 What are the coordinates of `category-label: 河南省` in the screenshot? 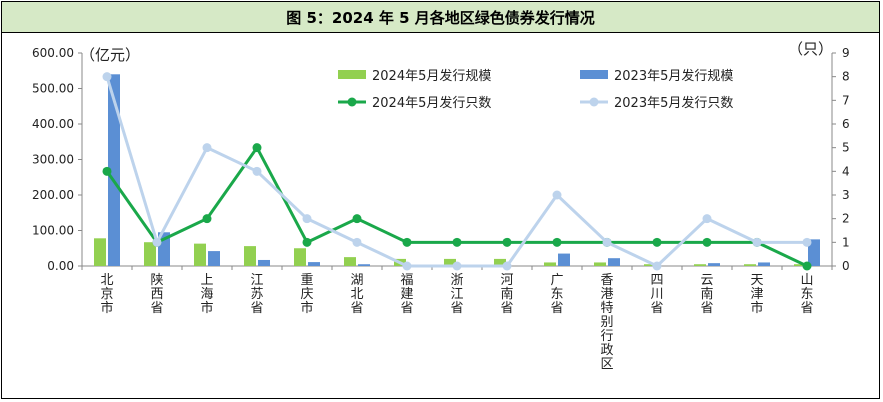 It's located at (506, 294).